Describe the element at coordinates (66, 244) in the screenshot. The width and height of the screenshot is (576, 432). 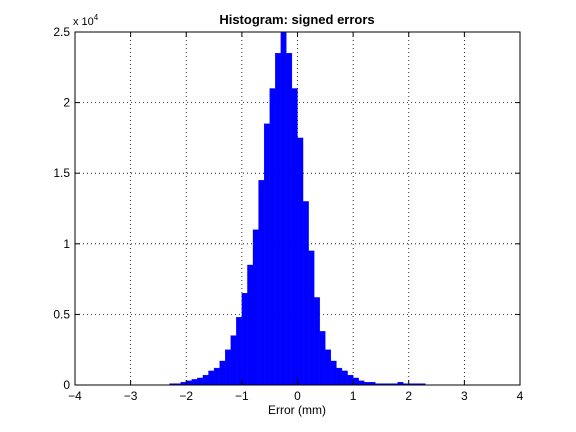
I see `y-tick-label: 1` at that location.